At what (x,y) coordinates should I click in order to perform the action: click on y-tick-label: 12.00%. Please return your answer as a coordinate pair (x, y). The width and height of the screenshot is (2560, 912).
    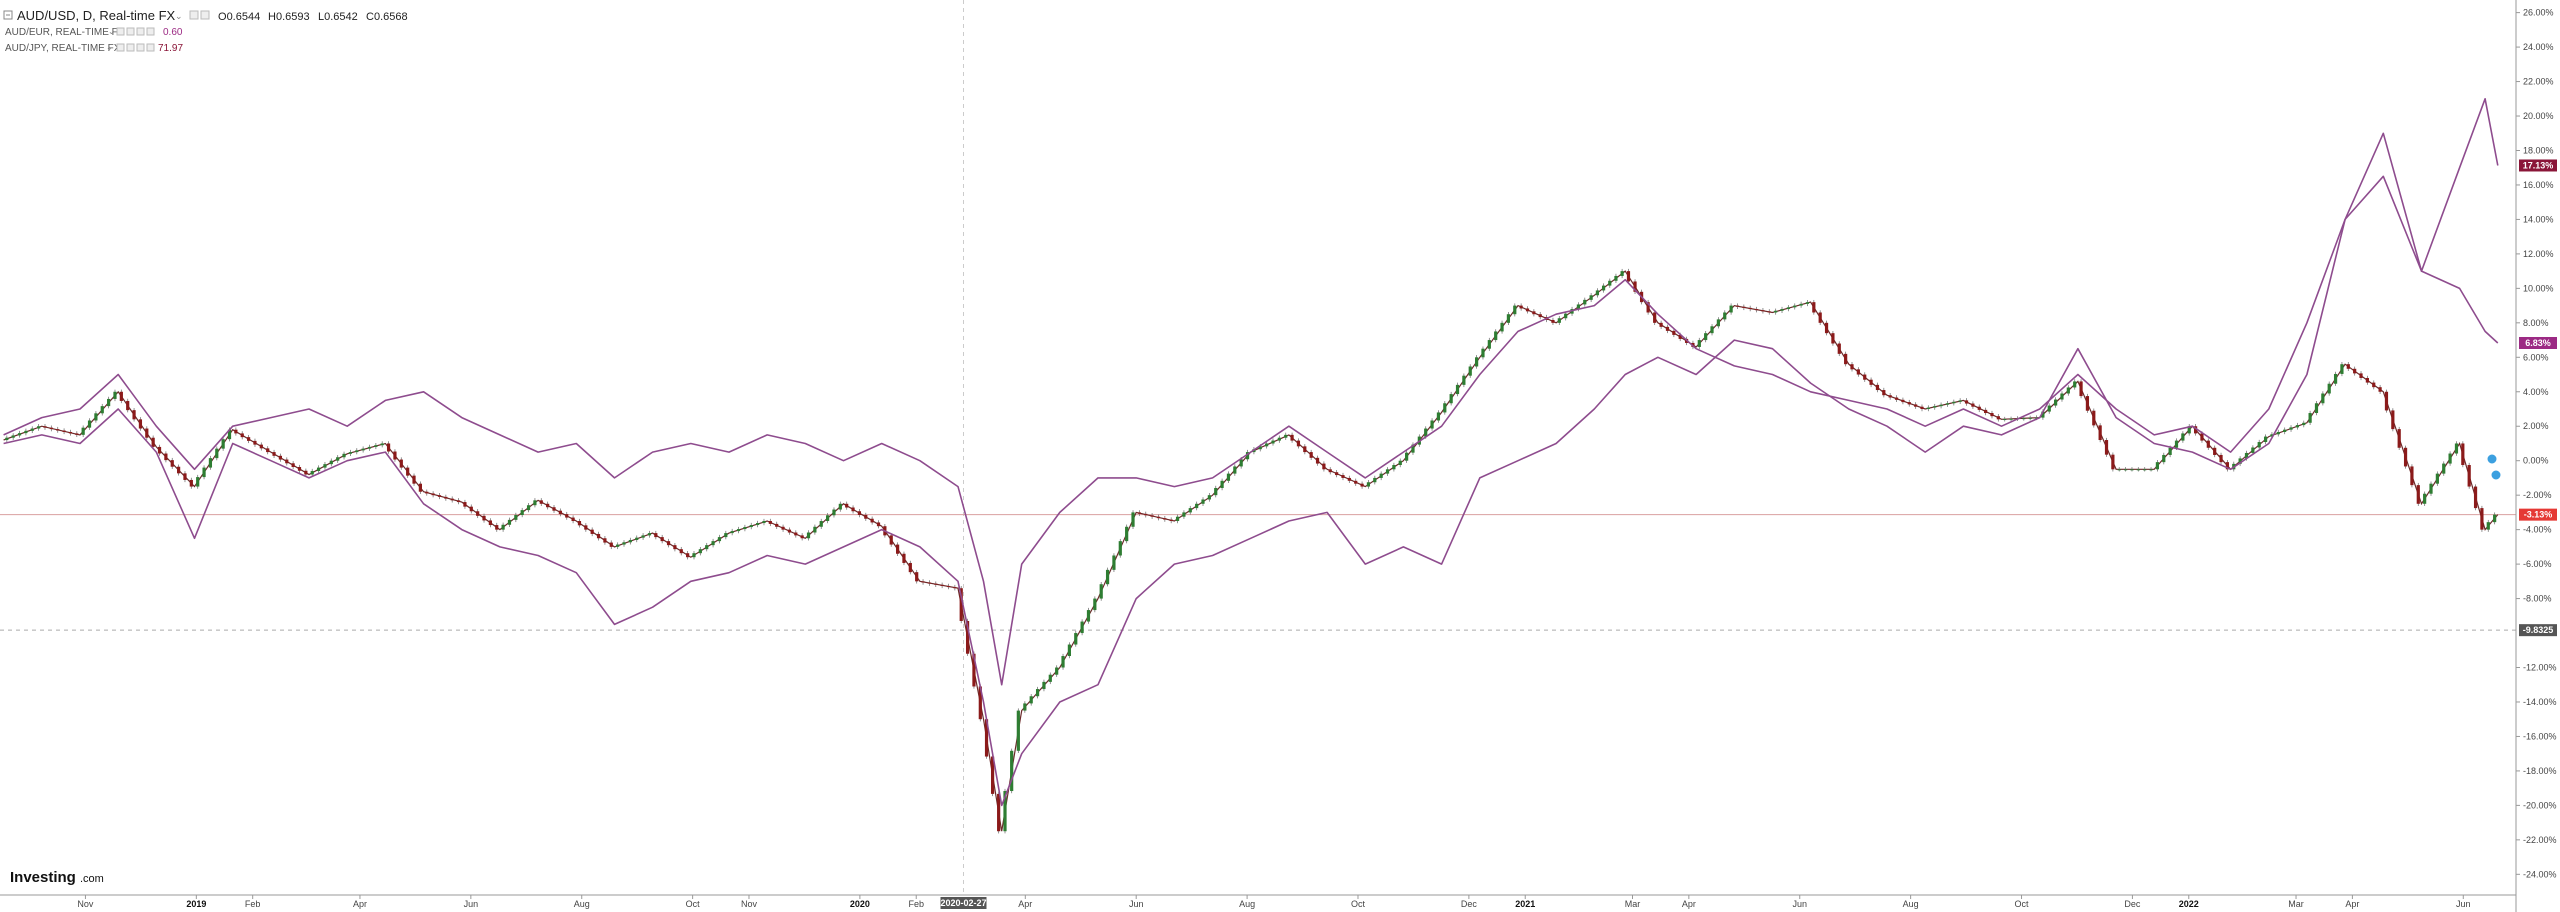
    Looking at the image, I should click on (2538, 254).